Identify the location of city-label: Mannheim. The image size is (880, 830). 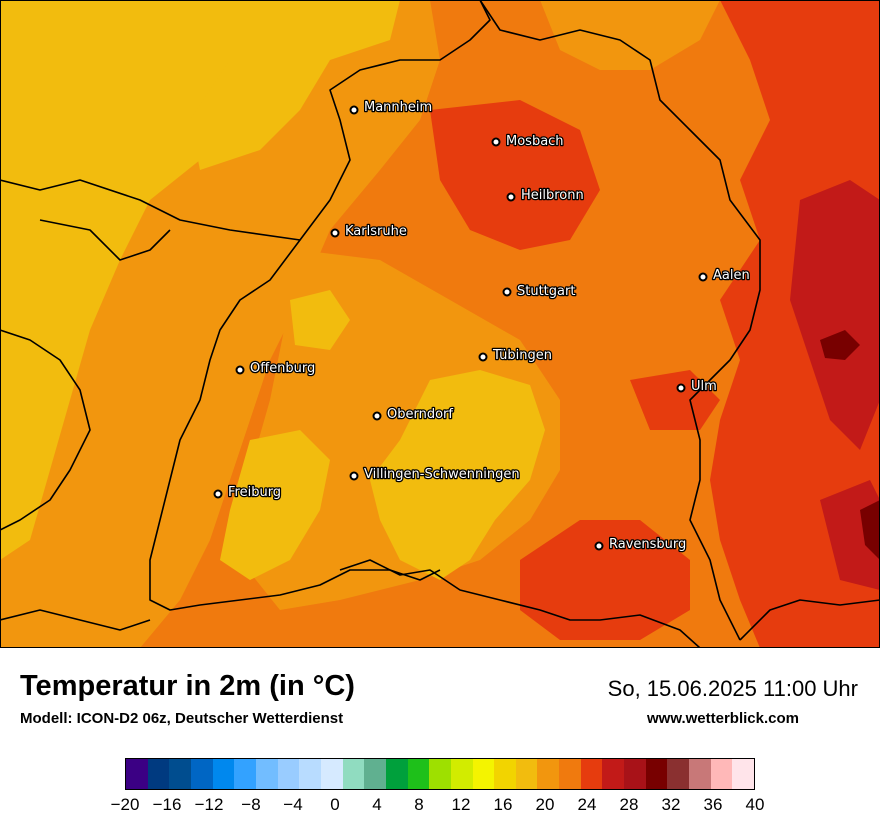
(398, 107).